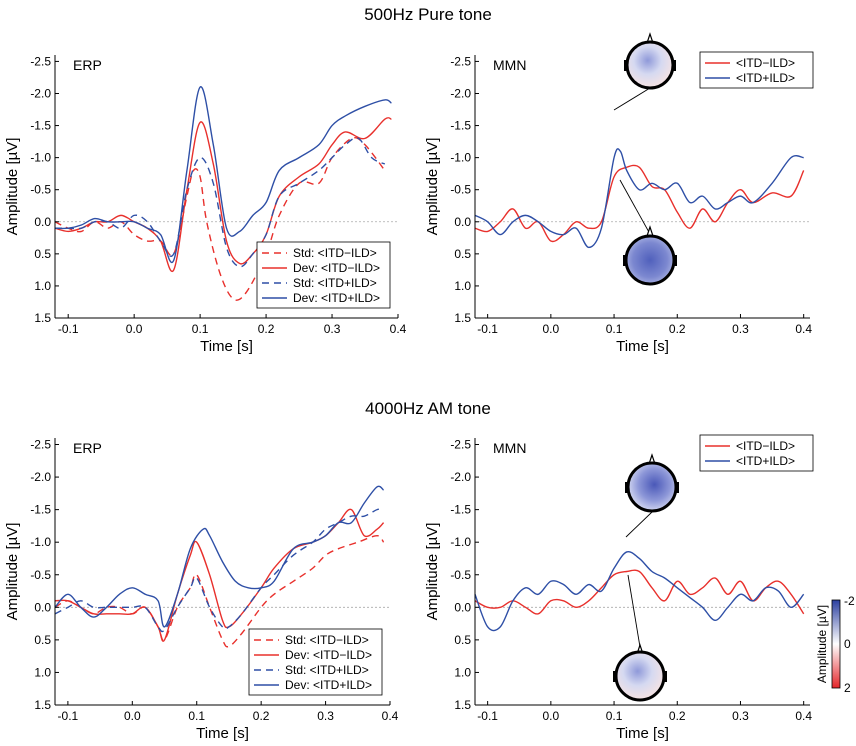  Describe the element at coordinates (847, 644) in the screenshot. I see `colorbar-tick-mid: 0` at that location.